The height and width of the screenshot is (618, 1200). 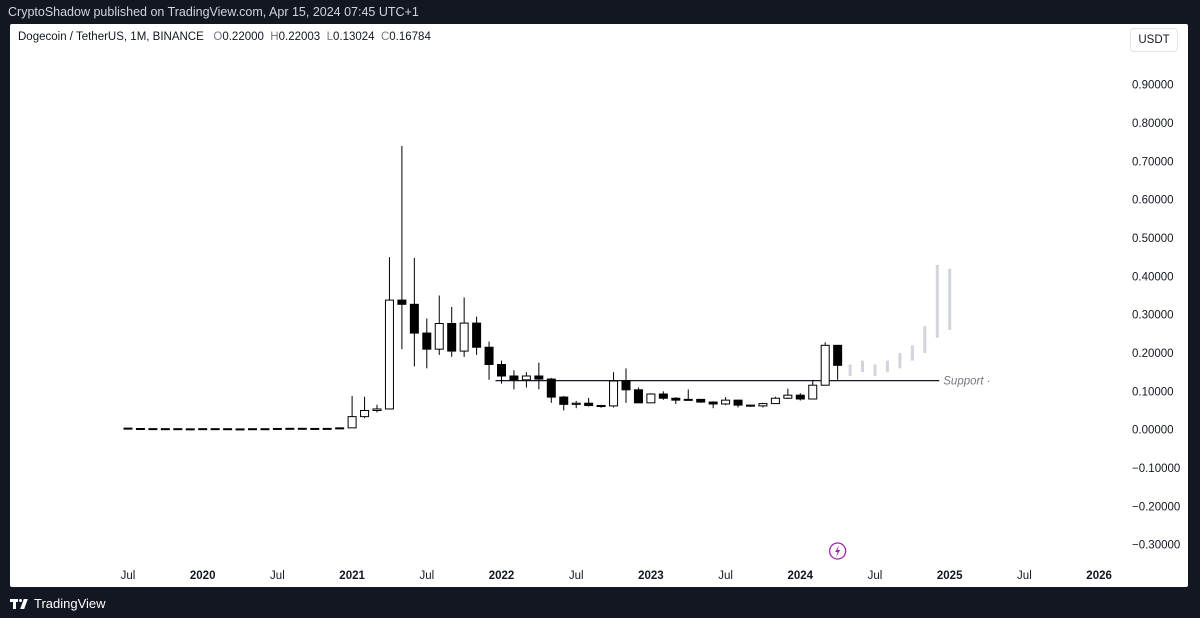 I want to click on y-axis-tick-label: 0.60000, so click(x=1153, y=201).